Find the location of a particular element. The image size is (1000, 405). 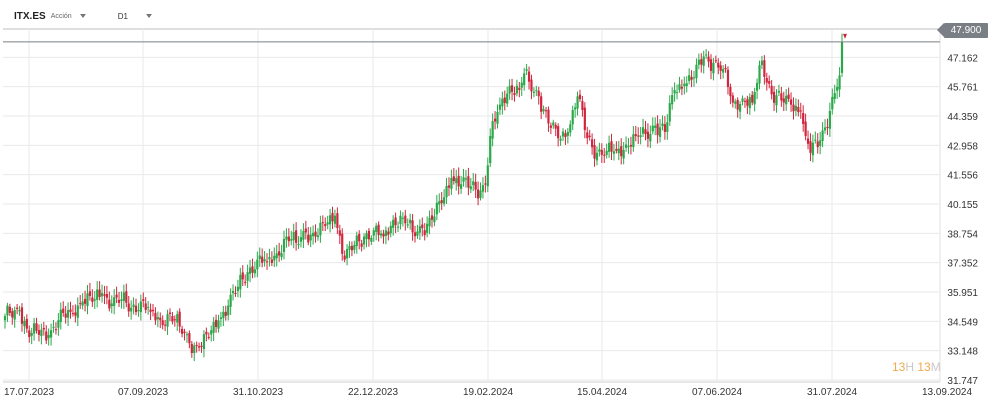

x-tick-label: 22.12.2023 is located at coordinates (373, 392).